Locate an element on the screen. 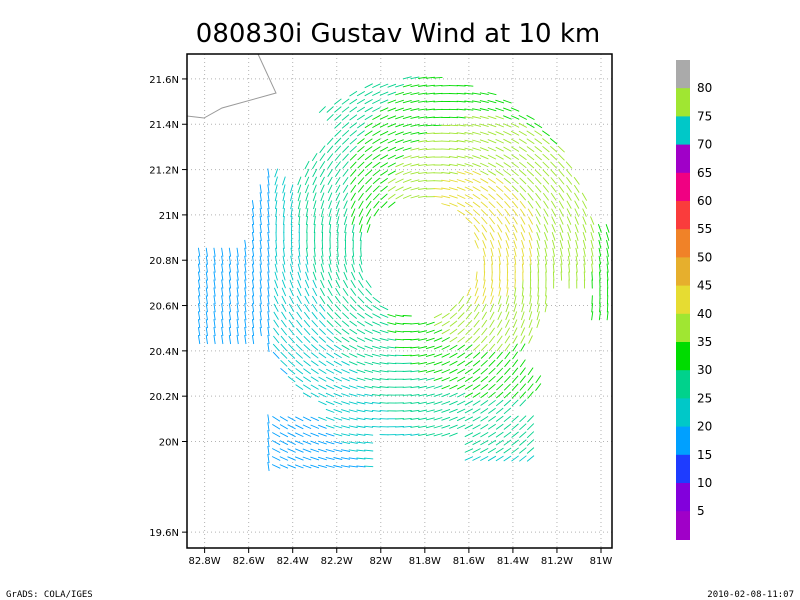 This screenshot has height=600, width=800. colorbar-label: 35 is located at coordinates (704, 342).